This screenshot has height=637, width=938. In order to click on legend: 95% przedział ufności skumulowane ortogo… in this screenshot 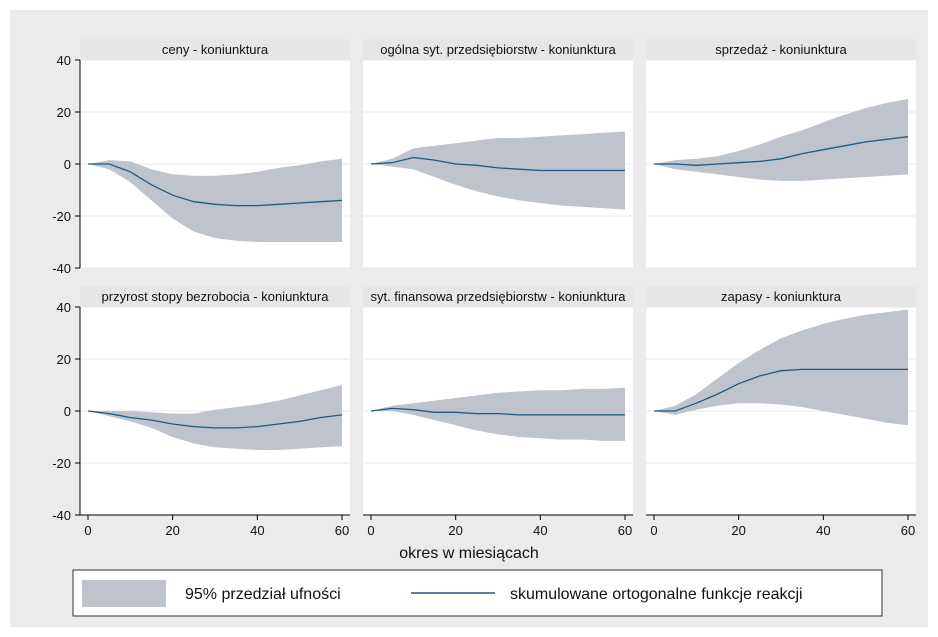, I will do `click(477, 593)`.